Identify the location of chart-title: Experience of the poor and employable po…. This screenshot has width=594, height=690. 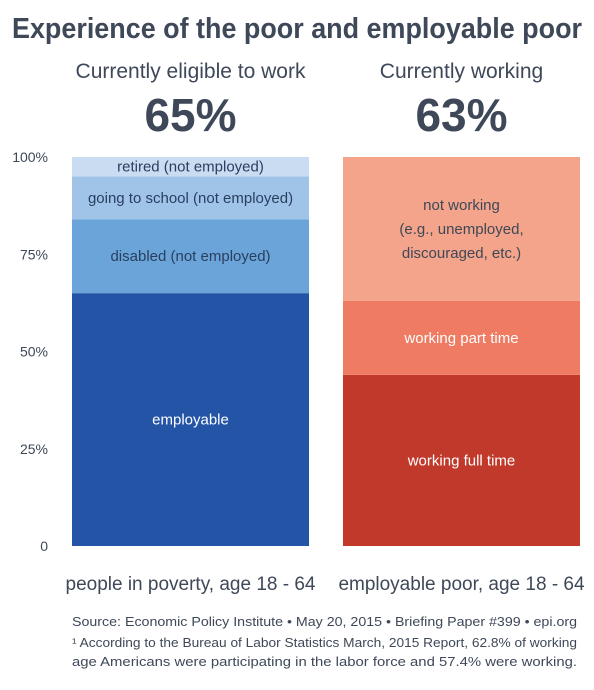
(297, 29).